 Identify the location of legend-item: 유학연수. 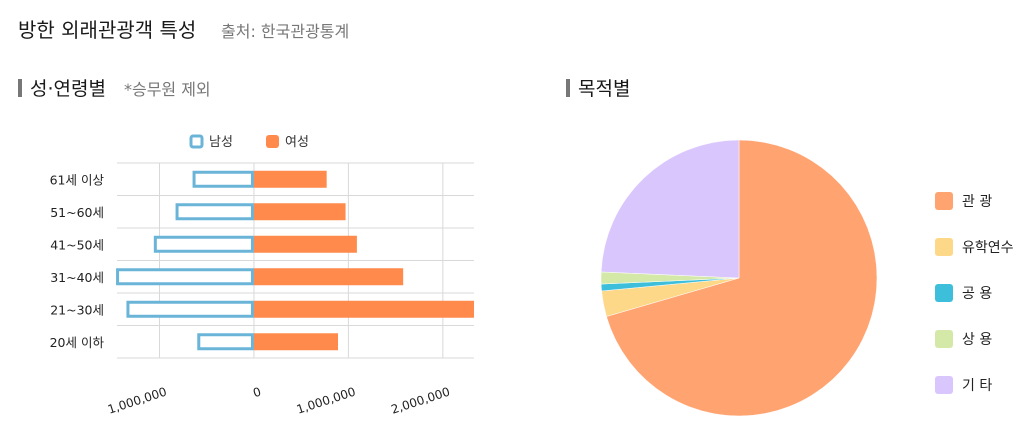
(974, 247).